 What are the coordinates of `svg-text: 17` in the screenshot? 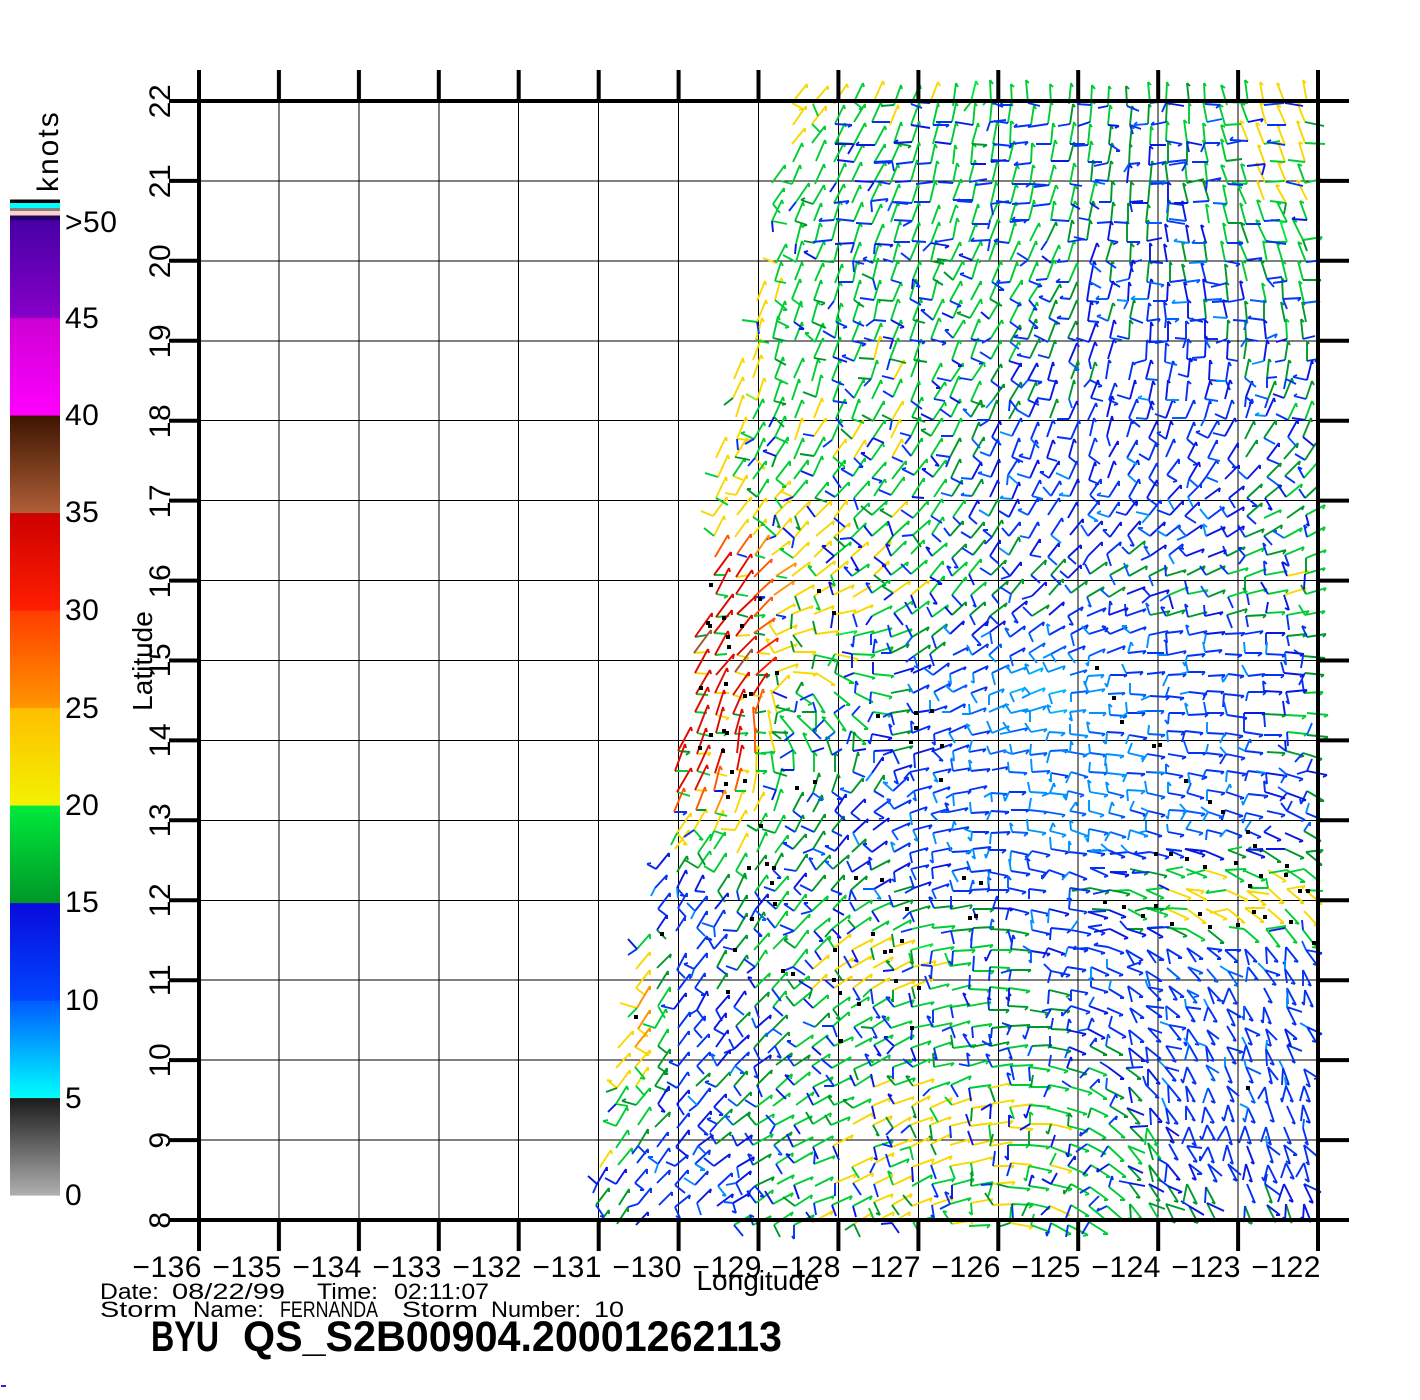 It's located at (160, 501).